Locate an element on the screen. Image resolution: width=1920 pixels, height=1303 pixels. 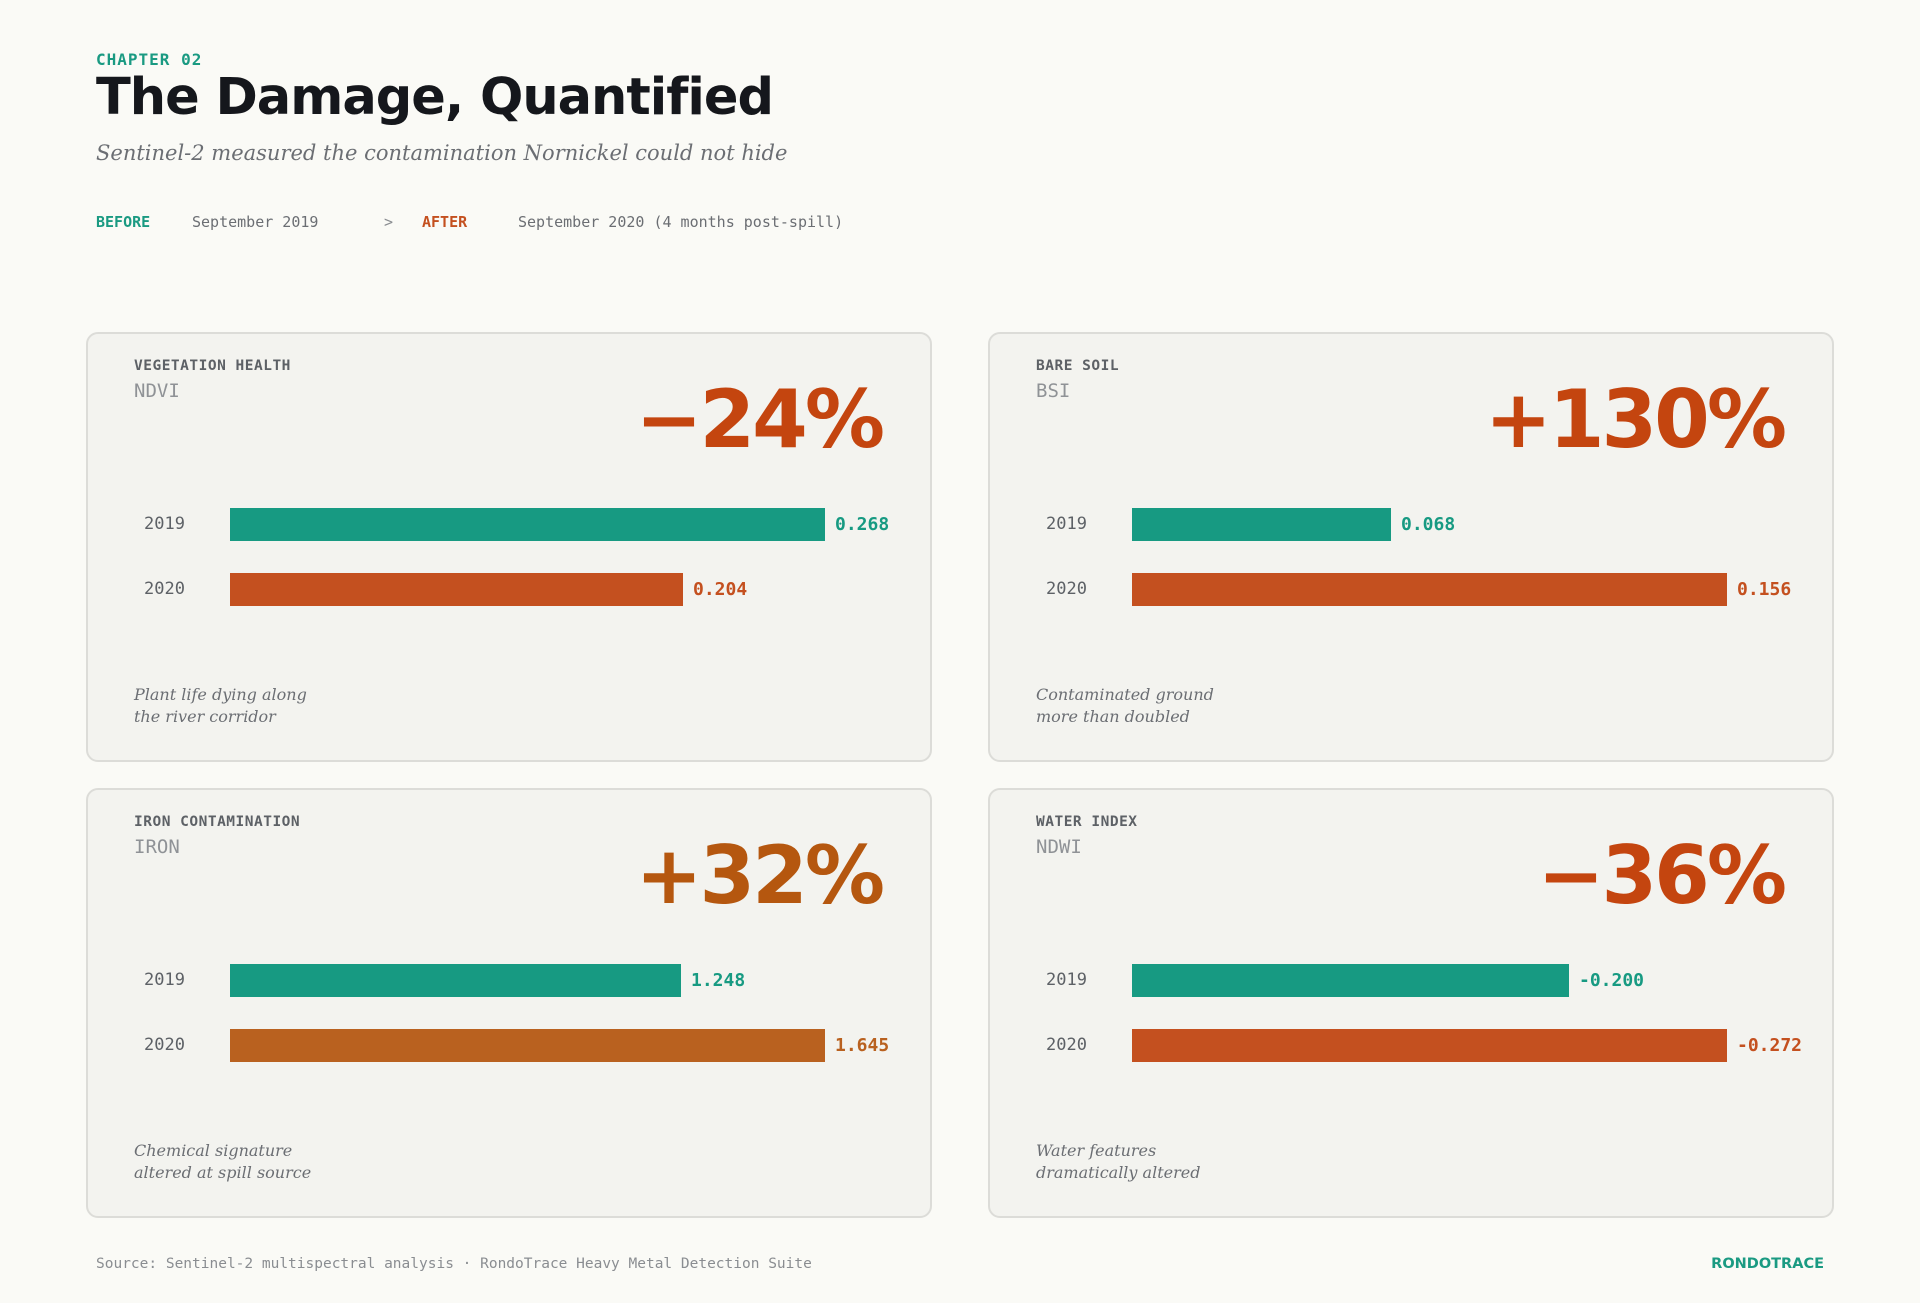
metric-index: IRON is located at coordinates (157, 847).